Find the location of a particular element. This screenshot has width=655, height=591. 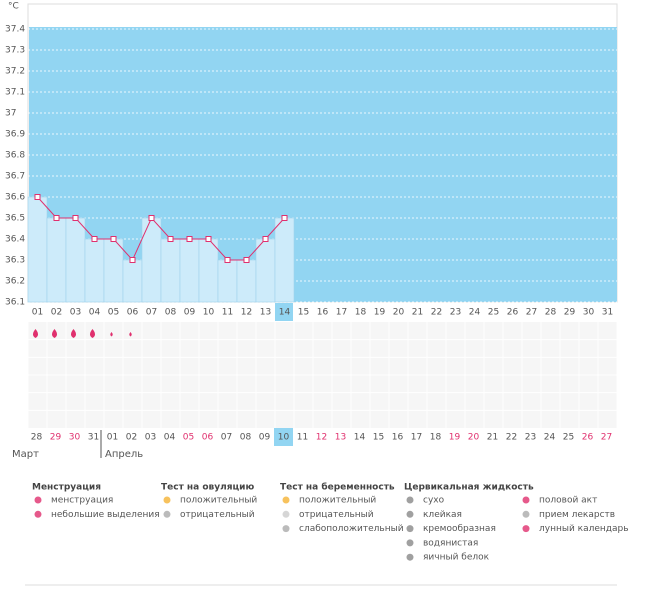

y-tick-label: 36.4 is located at coordinates (15, 240).